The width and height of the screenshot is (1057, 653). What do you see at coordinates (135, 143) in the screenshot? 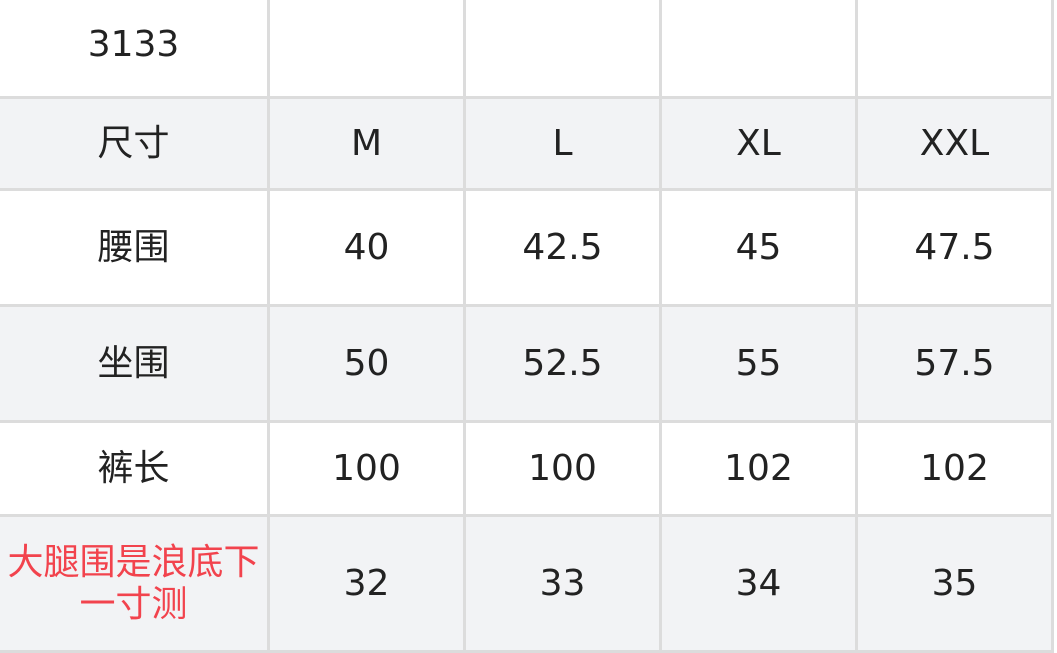
I see `row-header: 尺寸` at bounding box center [135, 143].